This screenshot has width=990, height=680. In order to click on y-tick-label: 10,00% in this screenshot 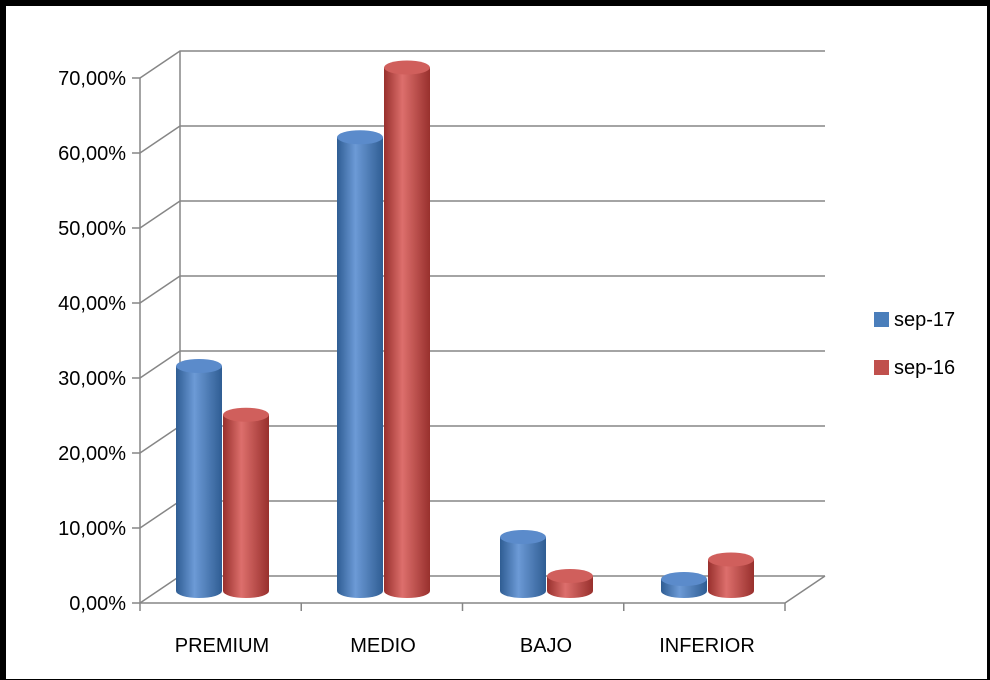, I will do `click(92, 529)`.